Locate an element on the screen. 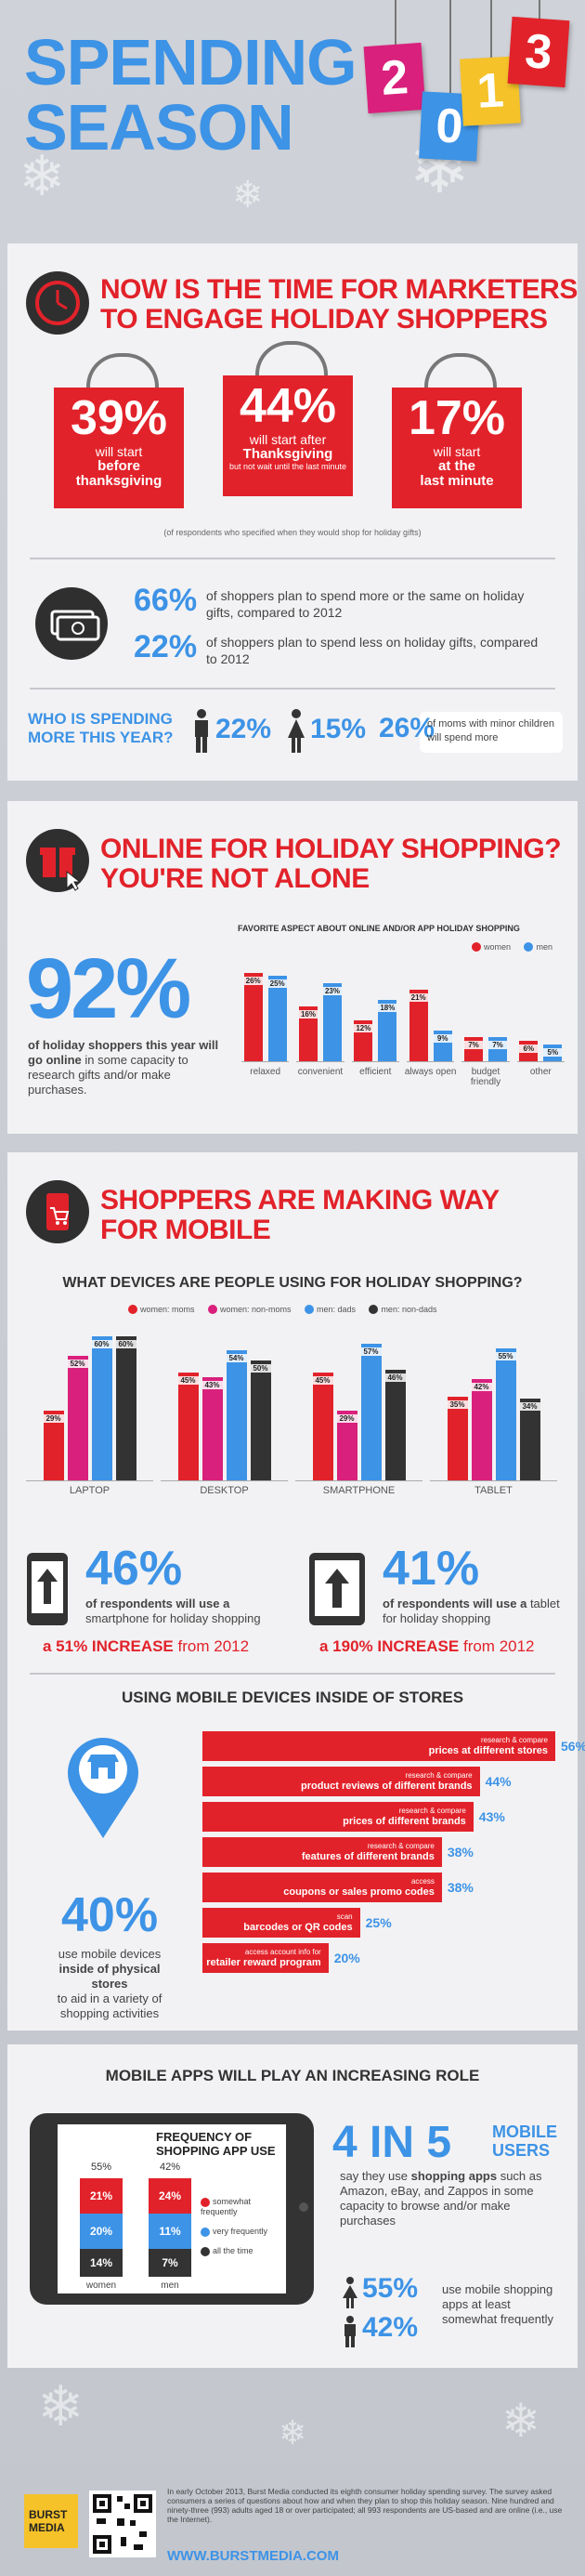 This screenshot has height=2576, width=585. spend-more-pct: 66% is located at coordinates (166, 600).